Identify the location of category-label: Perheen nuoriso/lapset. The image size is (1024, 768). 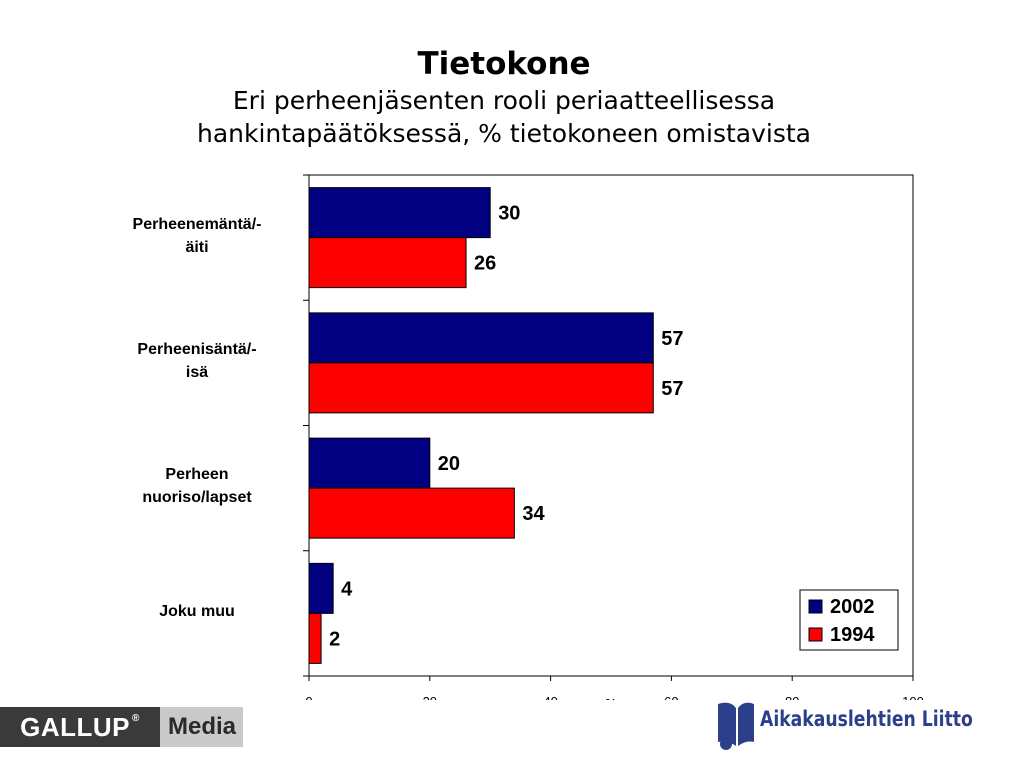
(197, 486).